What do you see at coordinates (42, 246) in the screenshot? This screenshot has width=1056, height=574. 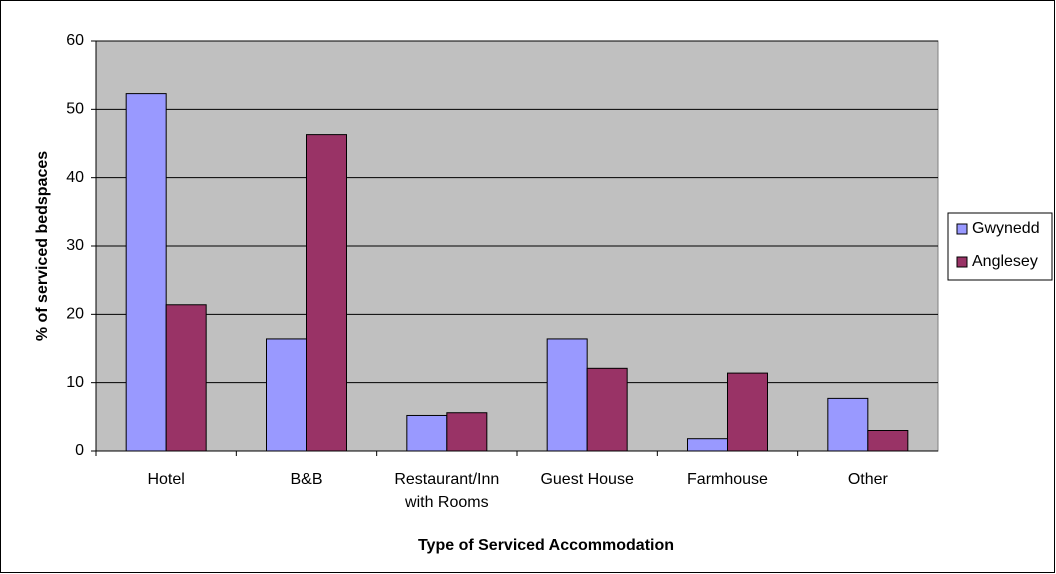 I see `y-axis-title: % of serviced bedspaces` at bounding box center [42, 246].